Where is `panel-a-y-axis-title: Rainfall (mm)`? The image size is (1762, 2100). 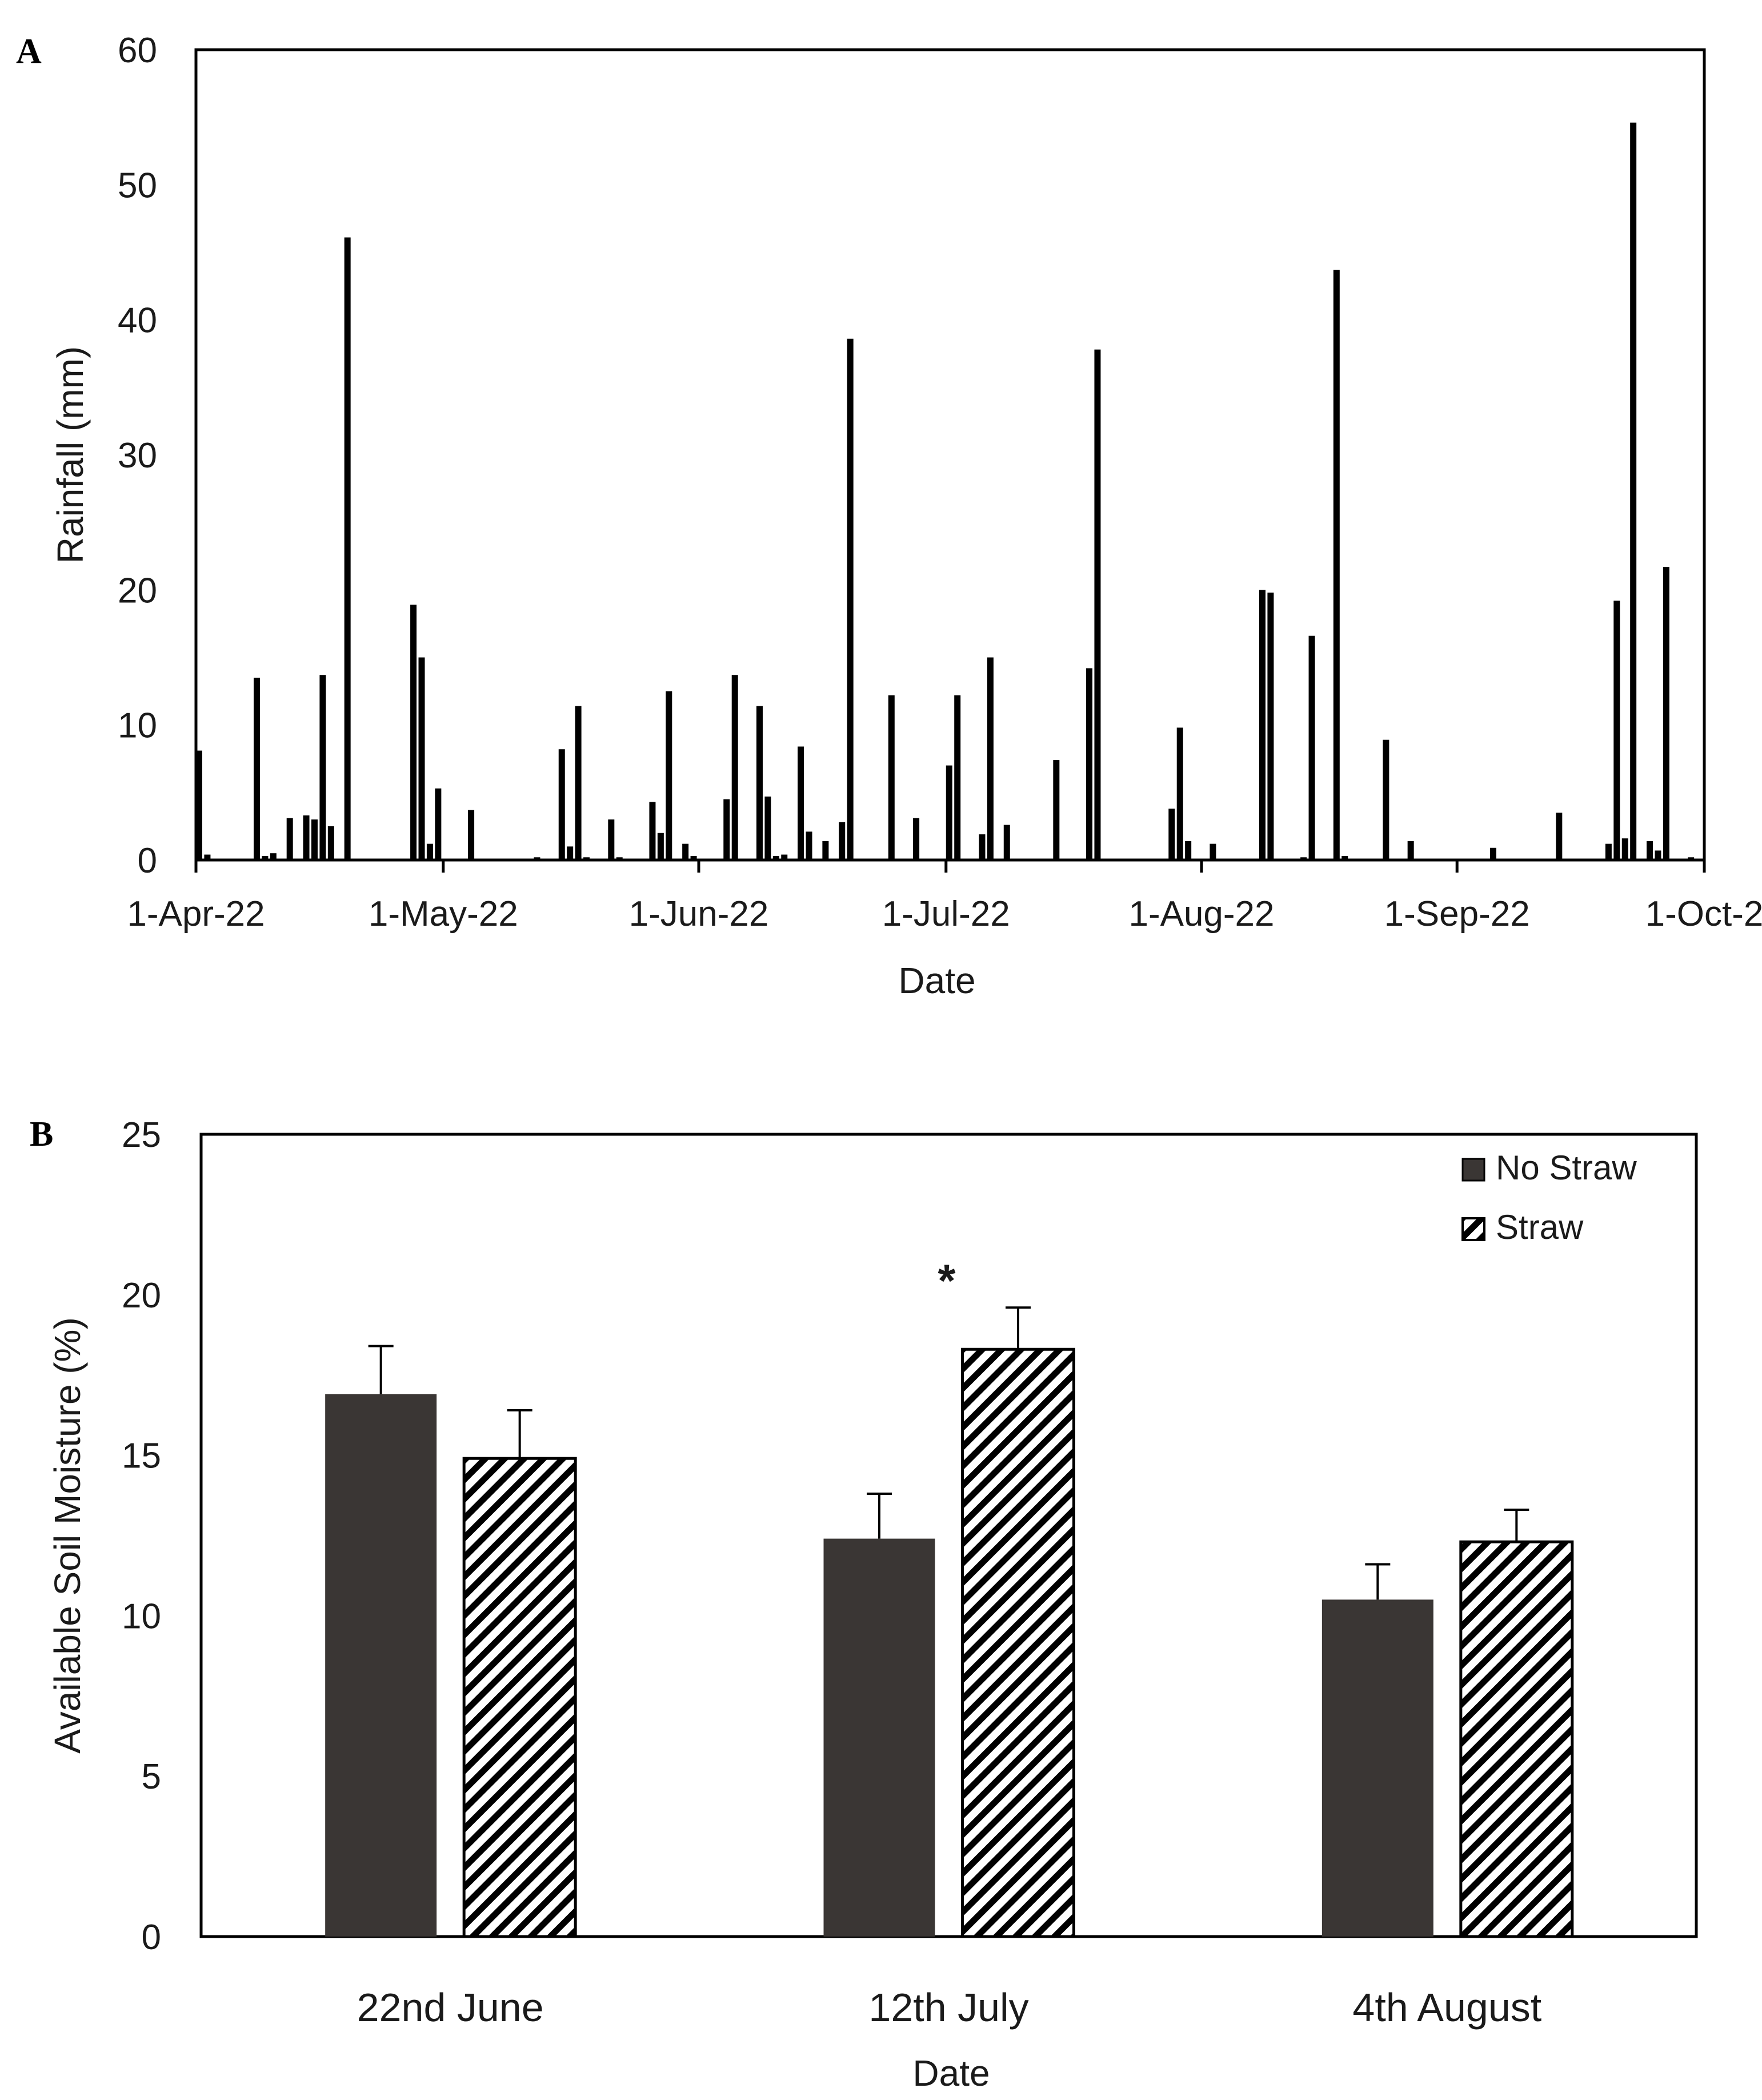 panel-a-y-axis-title: Rainfall (mm) is located at coordinates (70, 454).